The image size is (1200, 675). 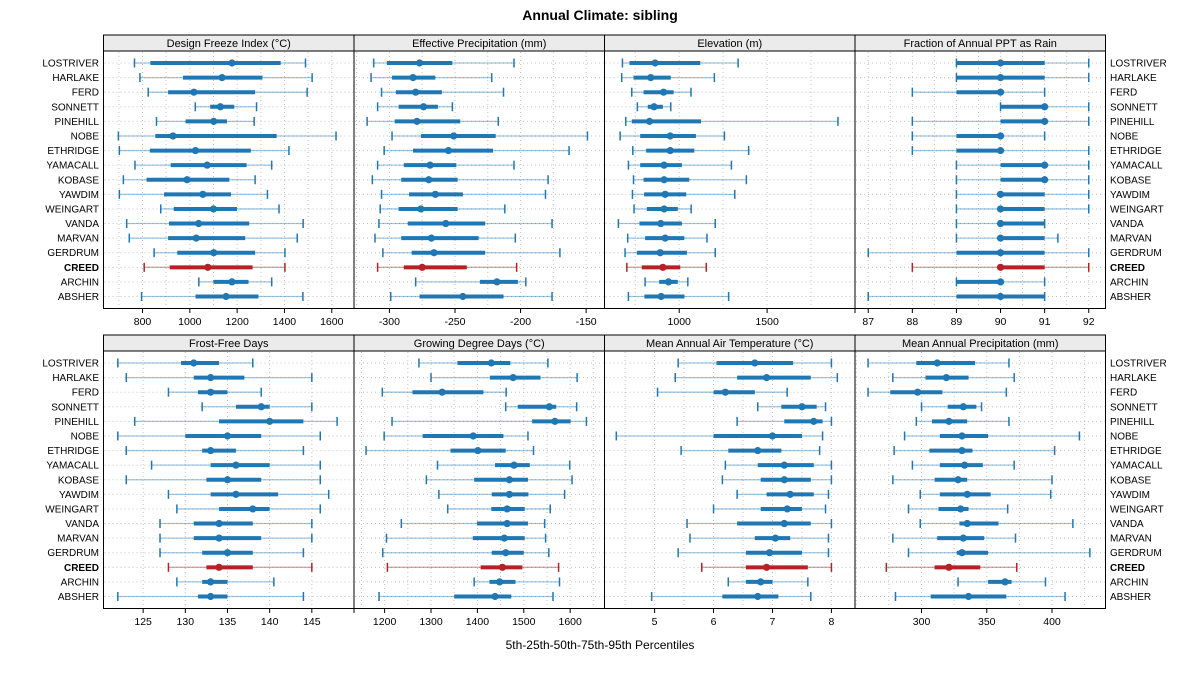 I want to click on station-label-right: LOSTRIVER, so click(x=1138, y=364).